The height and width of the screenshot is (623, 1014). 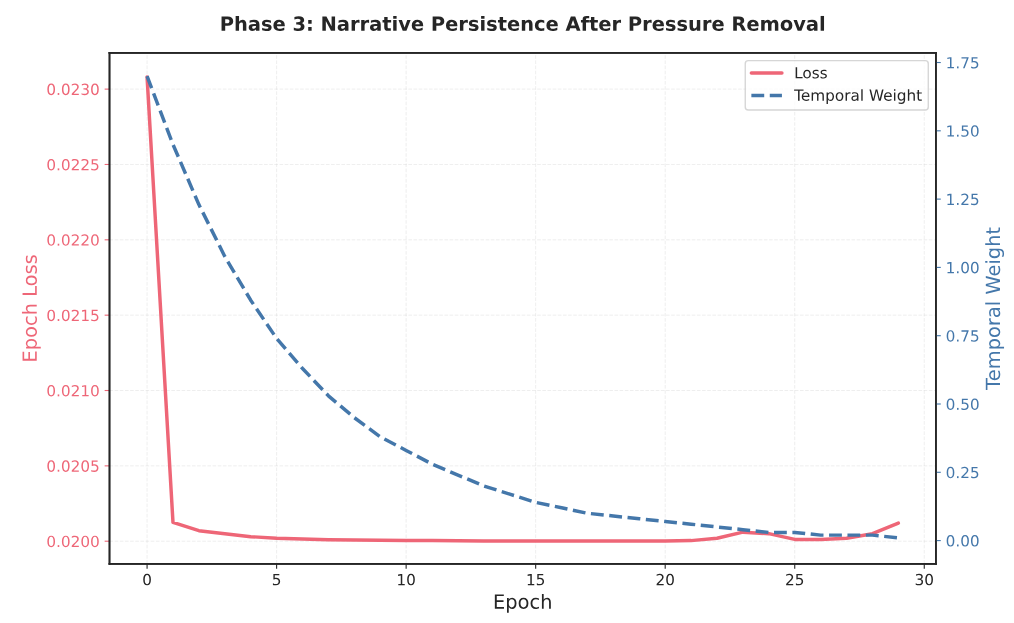 I want to click on y2-tick-label: 0.25, so click(x=962, y=472).